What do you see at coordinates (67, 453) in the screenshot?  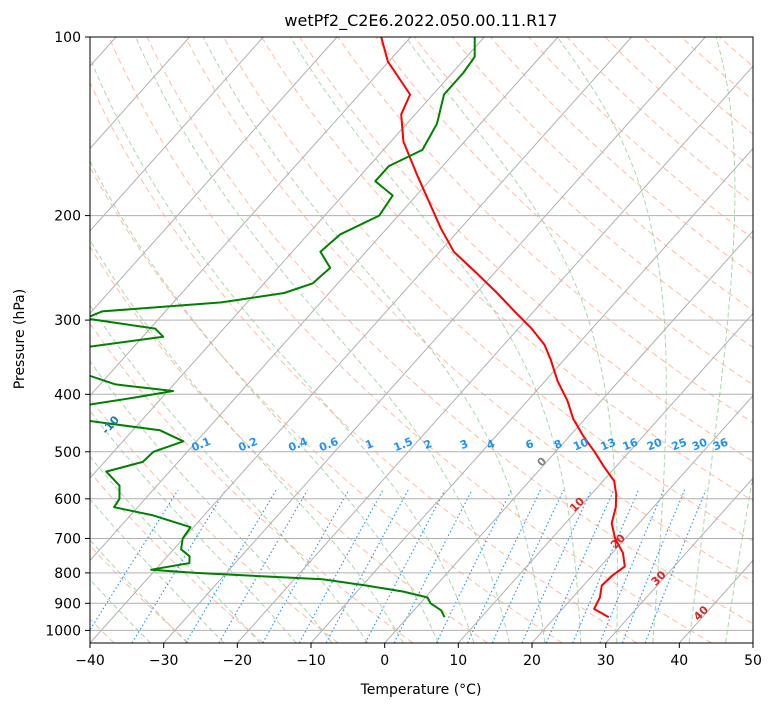 I see `y-tick-label: 500` at bounding box center [67, 453].